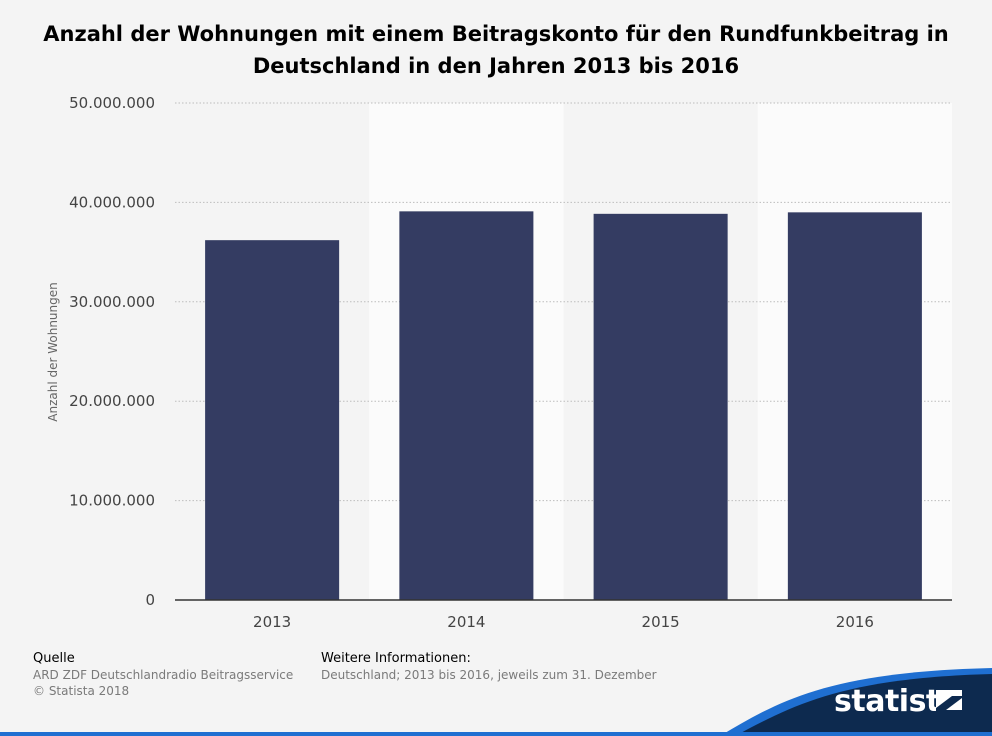 This screenshot has height=736, width=992. What do you see at coordinates (496, 66) in the screenshot?
I see `chart-title-line-2: Deutschland in den Jahren 2013 bis 2016` at bounding box center [496, 66].